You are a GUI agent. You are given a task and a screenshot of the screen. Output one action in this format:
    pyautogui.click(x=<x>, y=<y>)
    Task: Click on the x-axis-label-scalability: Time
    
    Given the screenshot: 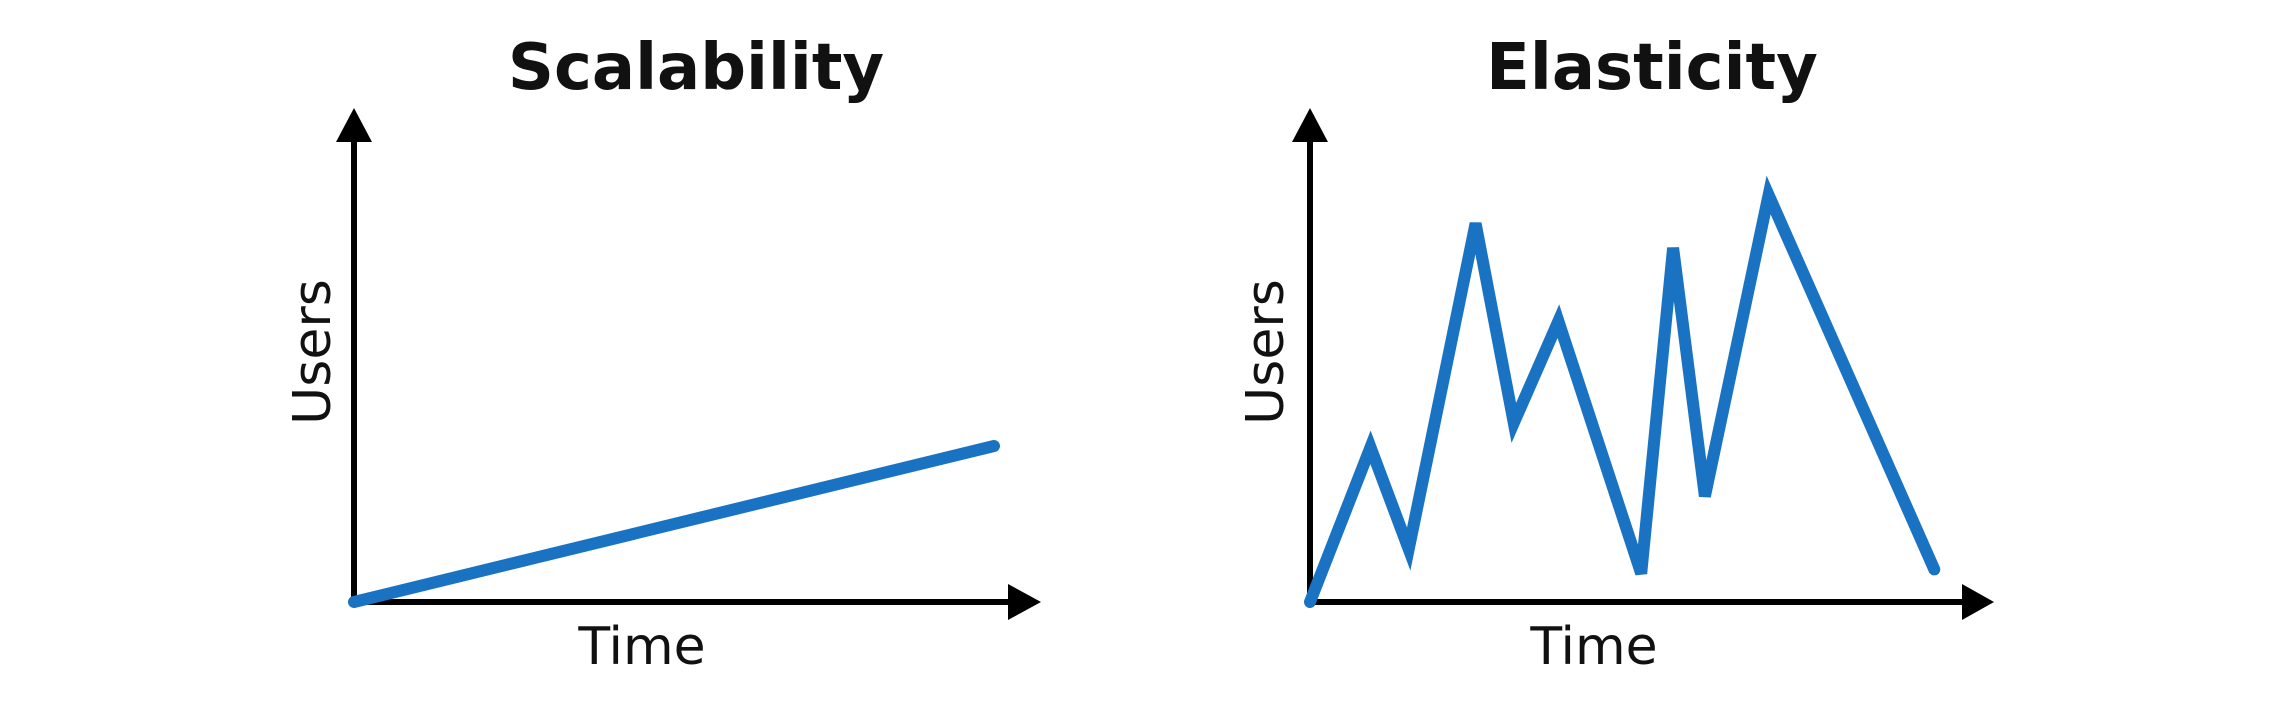 What is the action you would take?
    pyautogui.click(x=641, y=647)
    